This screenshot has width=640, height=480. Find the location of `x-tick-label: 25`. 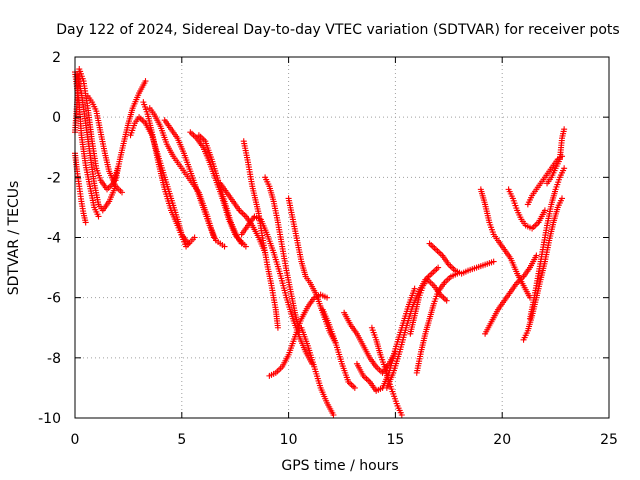

x-tick-label: 25 is located at coordinates (609, 440).